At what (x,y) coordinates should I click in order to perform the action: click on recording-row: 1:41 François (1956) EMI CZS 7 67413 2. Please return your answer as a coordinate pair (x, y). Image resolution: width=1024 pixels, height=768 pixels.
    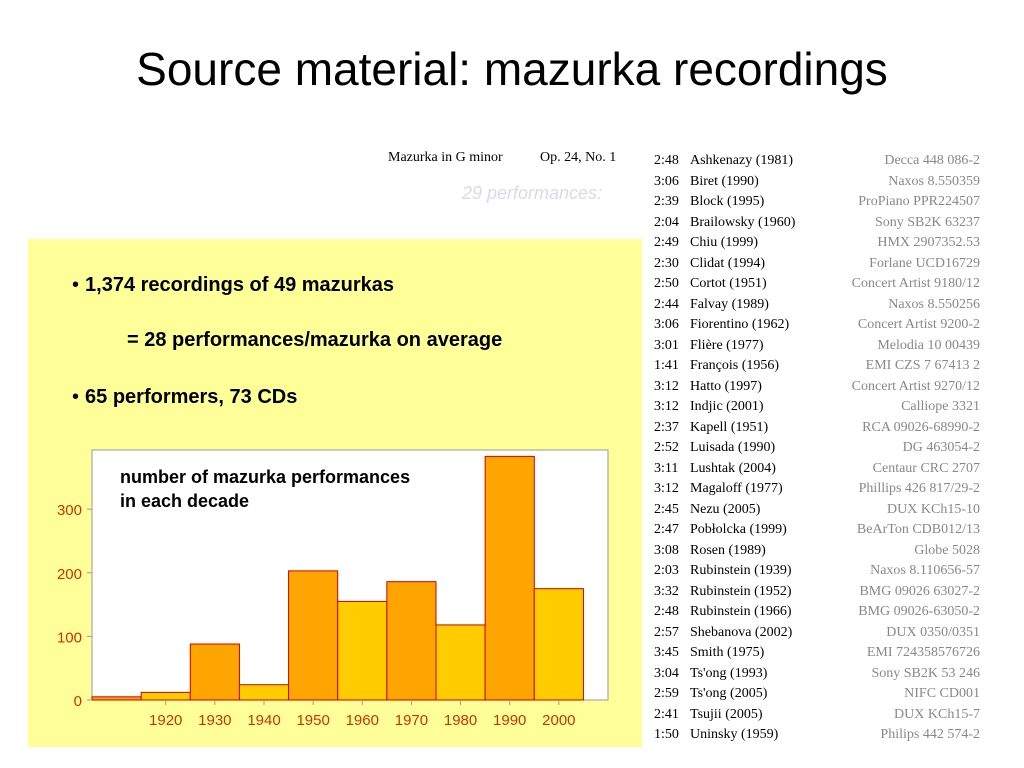
    Looking at the image, I should click on (817, 366).